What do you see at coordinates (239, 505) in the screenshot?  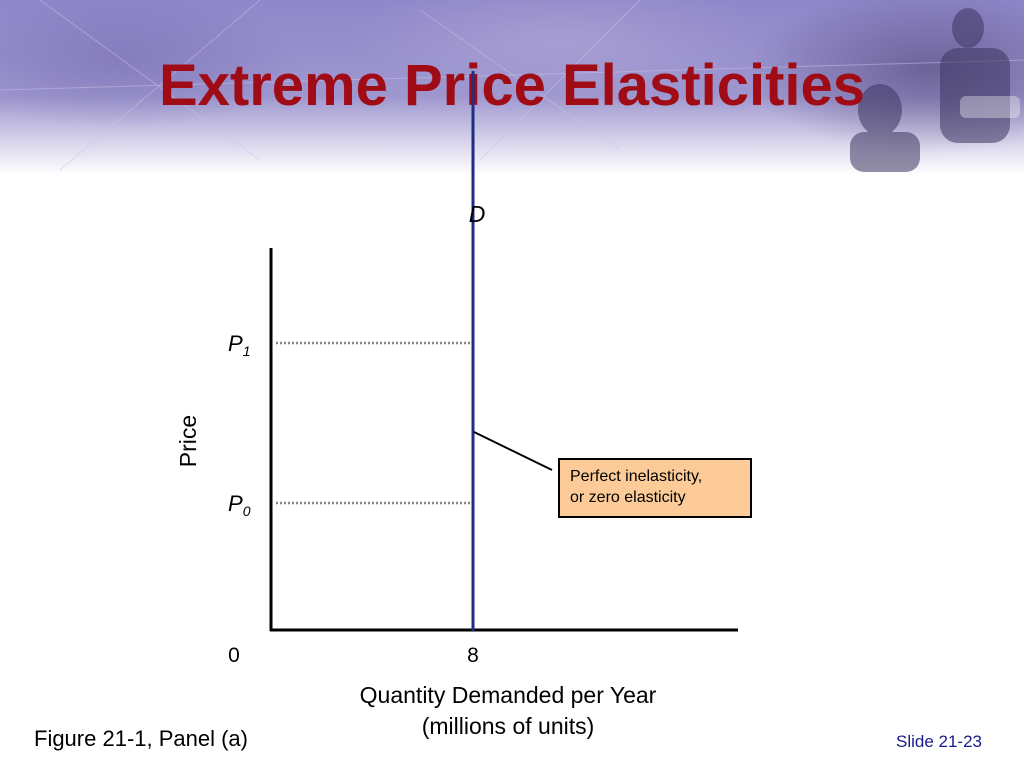 I see `price-label-p0: P0` at bounding box center [239, 505].